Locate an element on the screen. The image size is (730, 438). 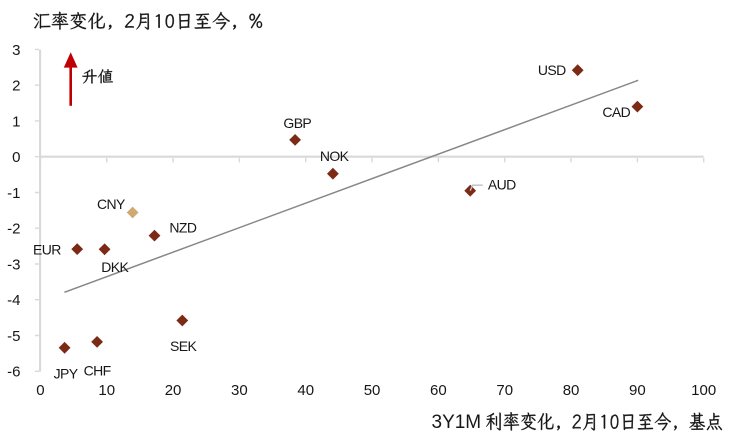
svg-text: SEK is located at coordinates (183, 346).